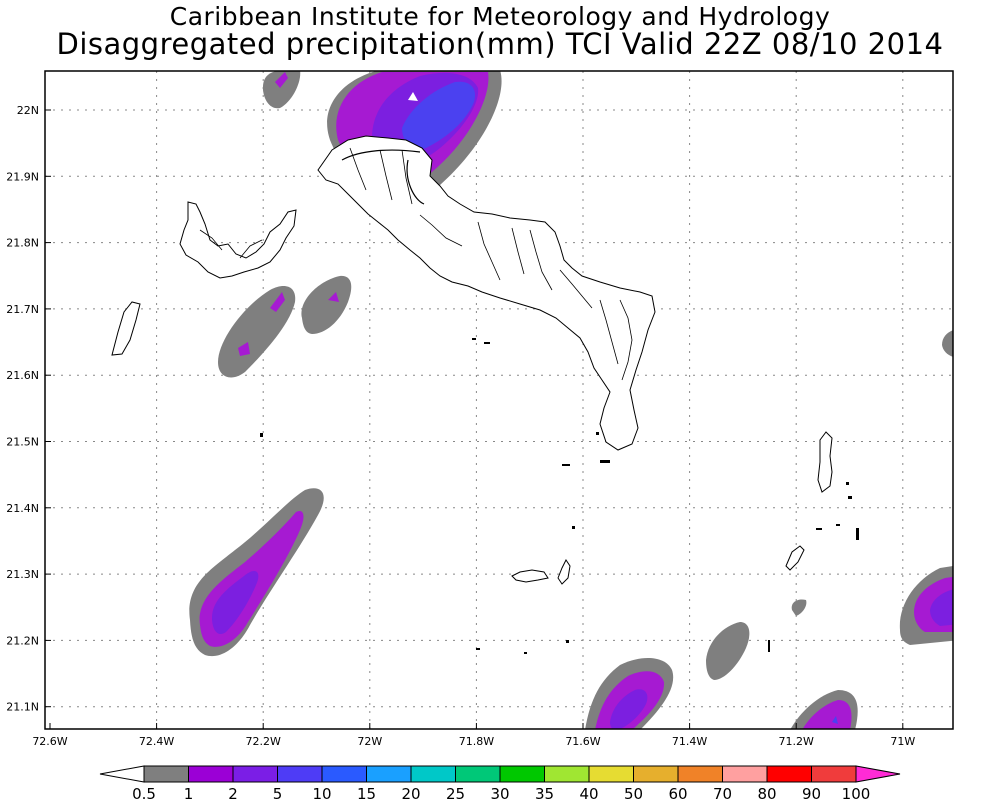  Describe the element at coordinates (795, 558) in the screenshot. I see `island-salt-cay` at that location.